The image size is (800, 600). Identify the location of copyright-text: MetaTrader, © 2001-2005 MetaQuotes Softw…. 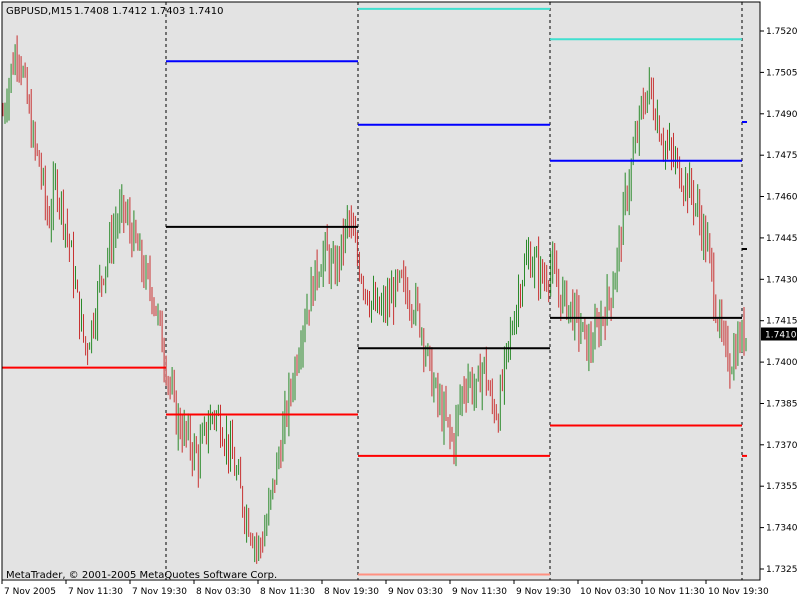
(141, 575).